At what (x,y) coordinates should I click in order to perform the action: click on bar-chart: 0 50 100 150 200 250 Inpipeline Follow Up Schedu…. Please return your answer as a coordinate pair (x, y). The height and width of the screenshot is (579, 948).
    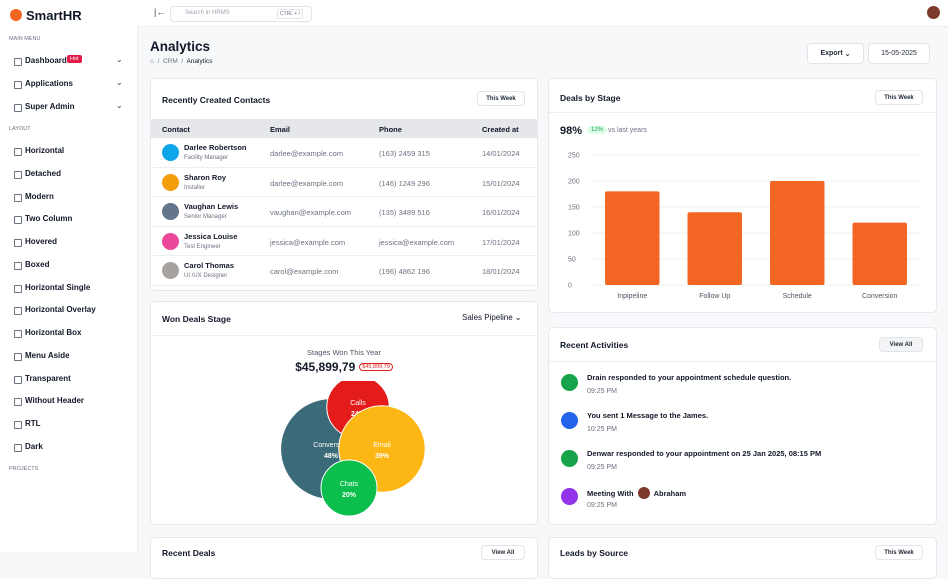
    Looking at the image, I should click on (744, 226).